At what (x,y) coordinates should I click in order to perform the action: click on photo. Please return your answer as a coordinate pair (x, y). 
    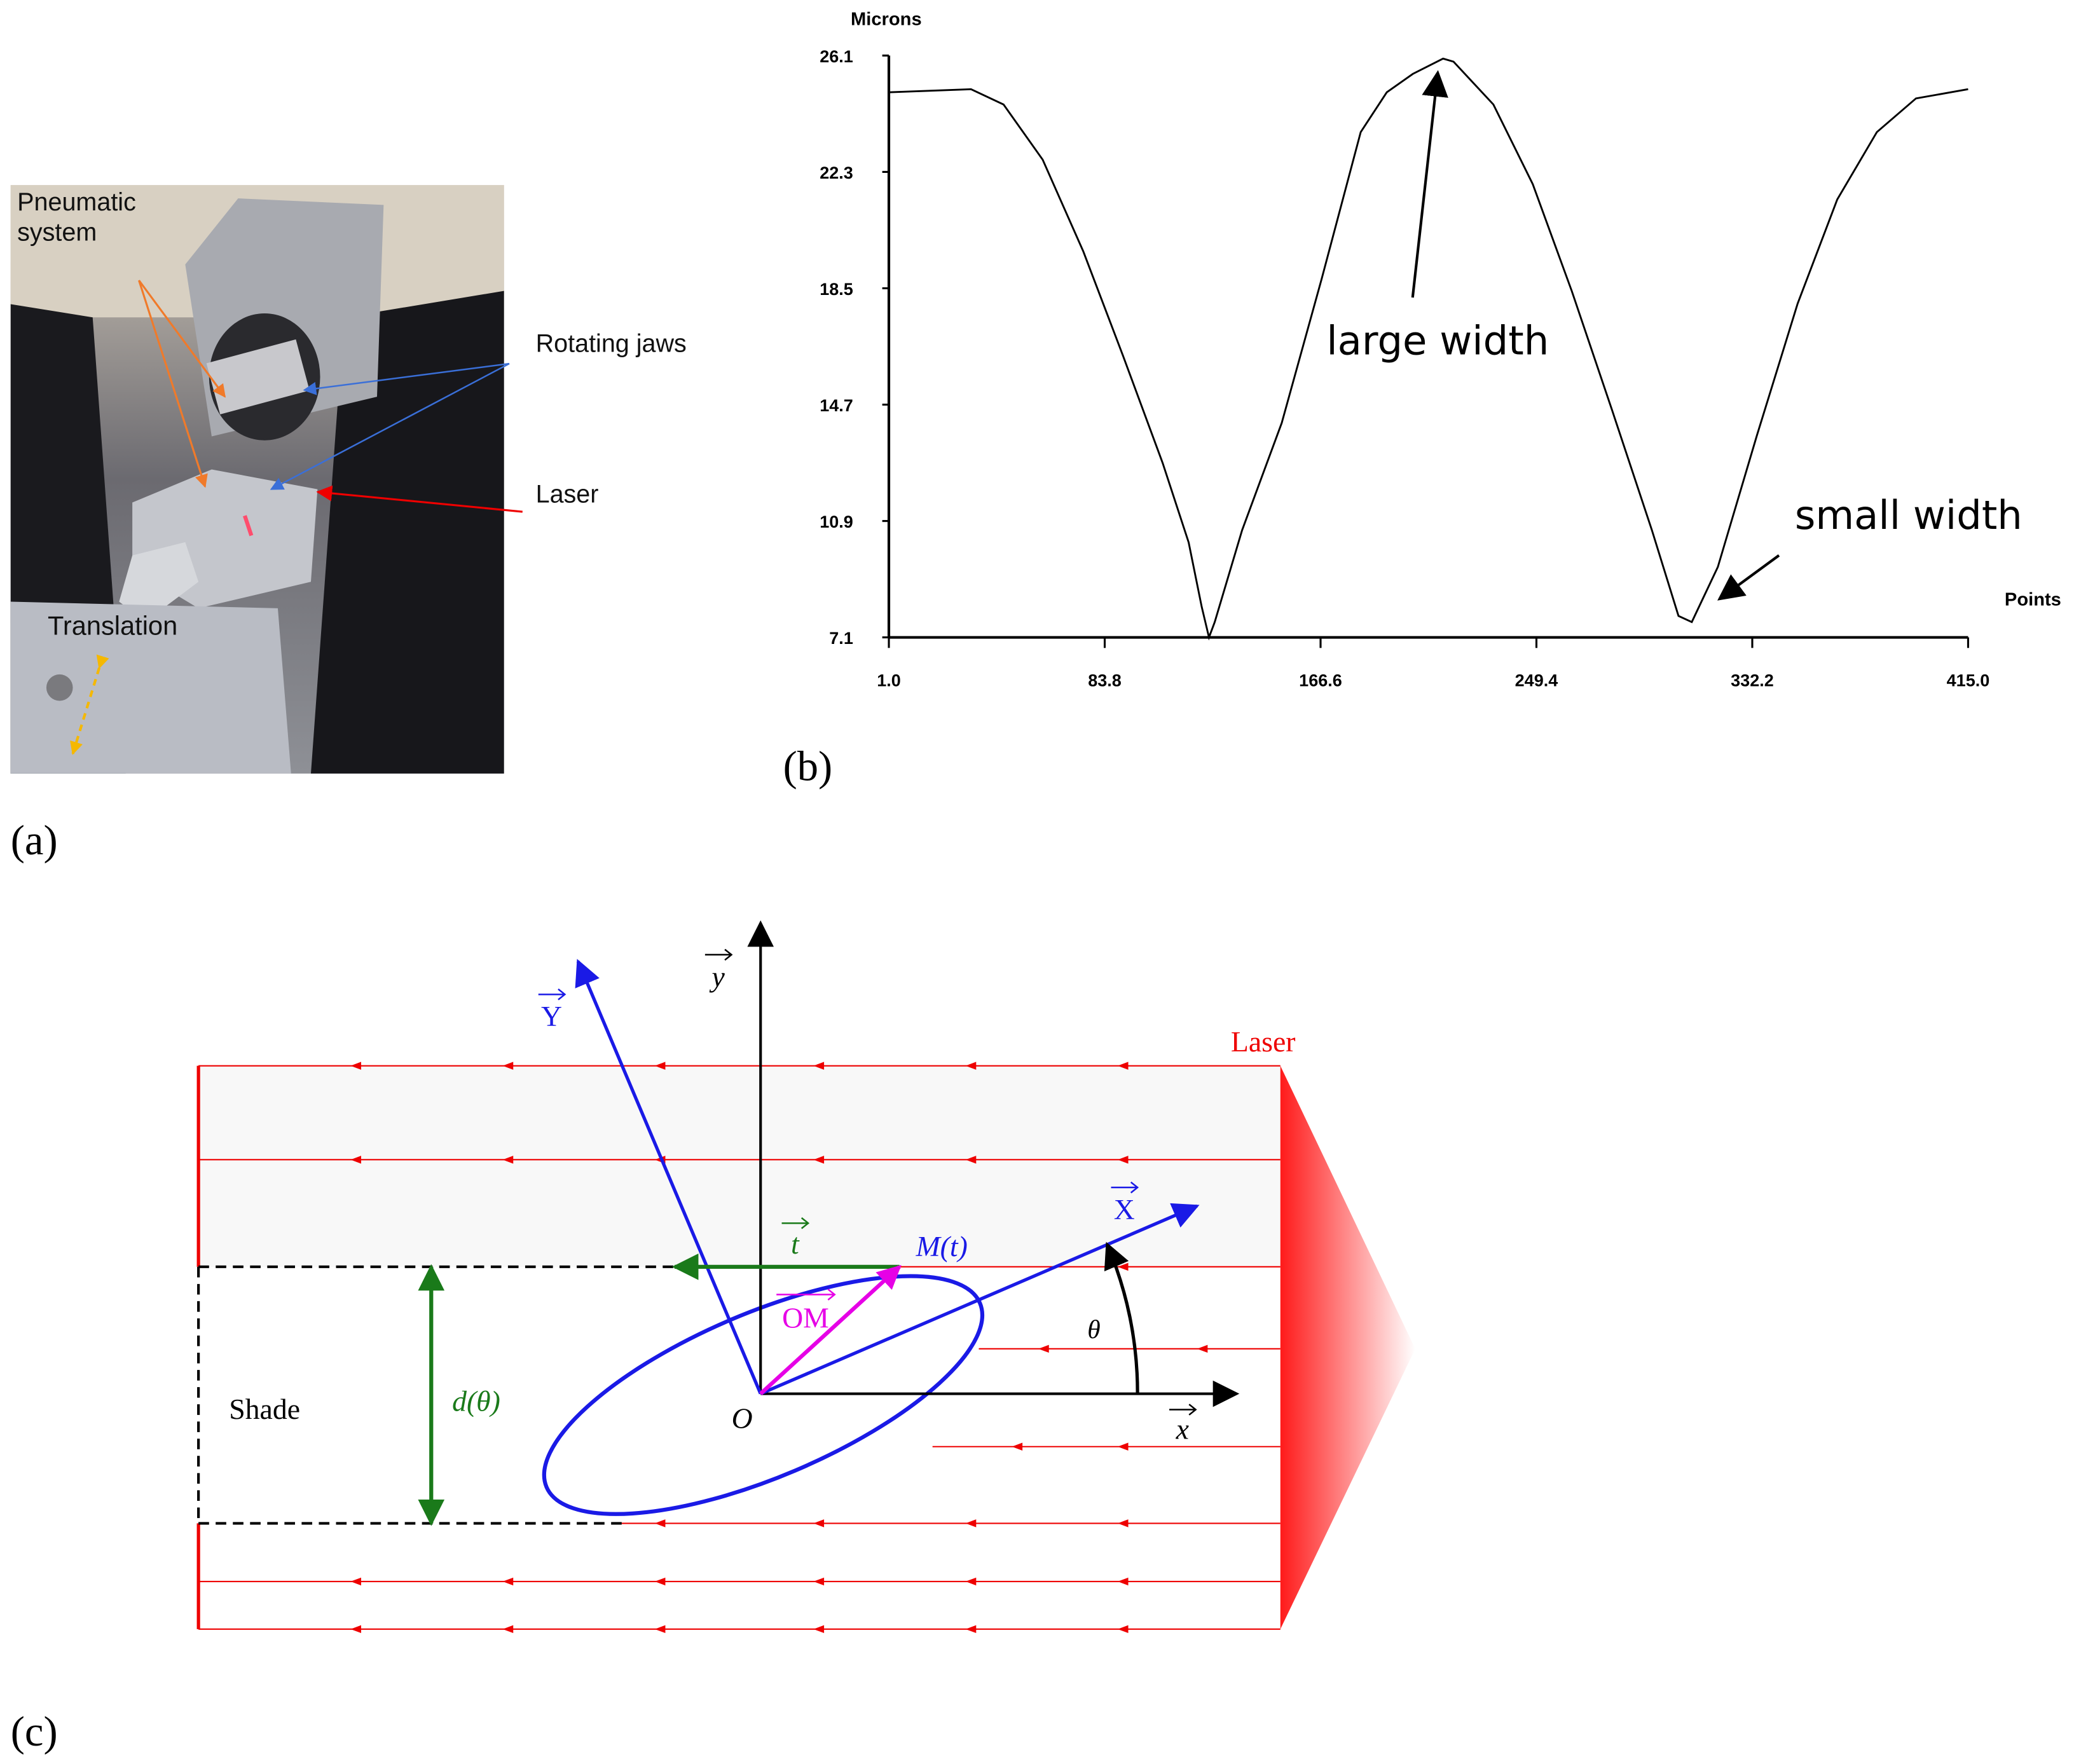
    Looking at the image, I should click on (266, 479).